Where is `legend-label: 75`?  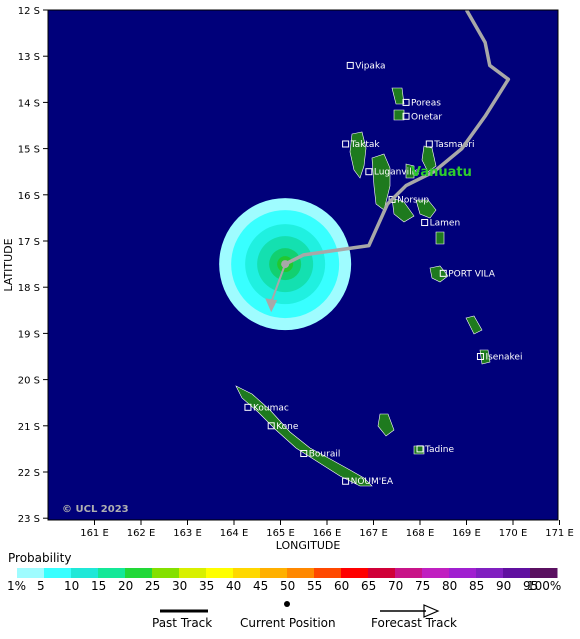 legend-label: 75 is located at coordinates (423, 586).